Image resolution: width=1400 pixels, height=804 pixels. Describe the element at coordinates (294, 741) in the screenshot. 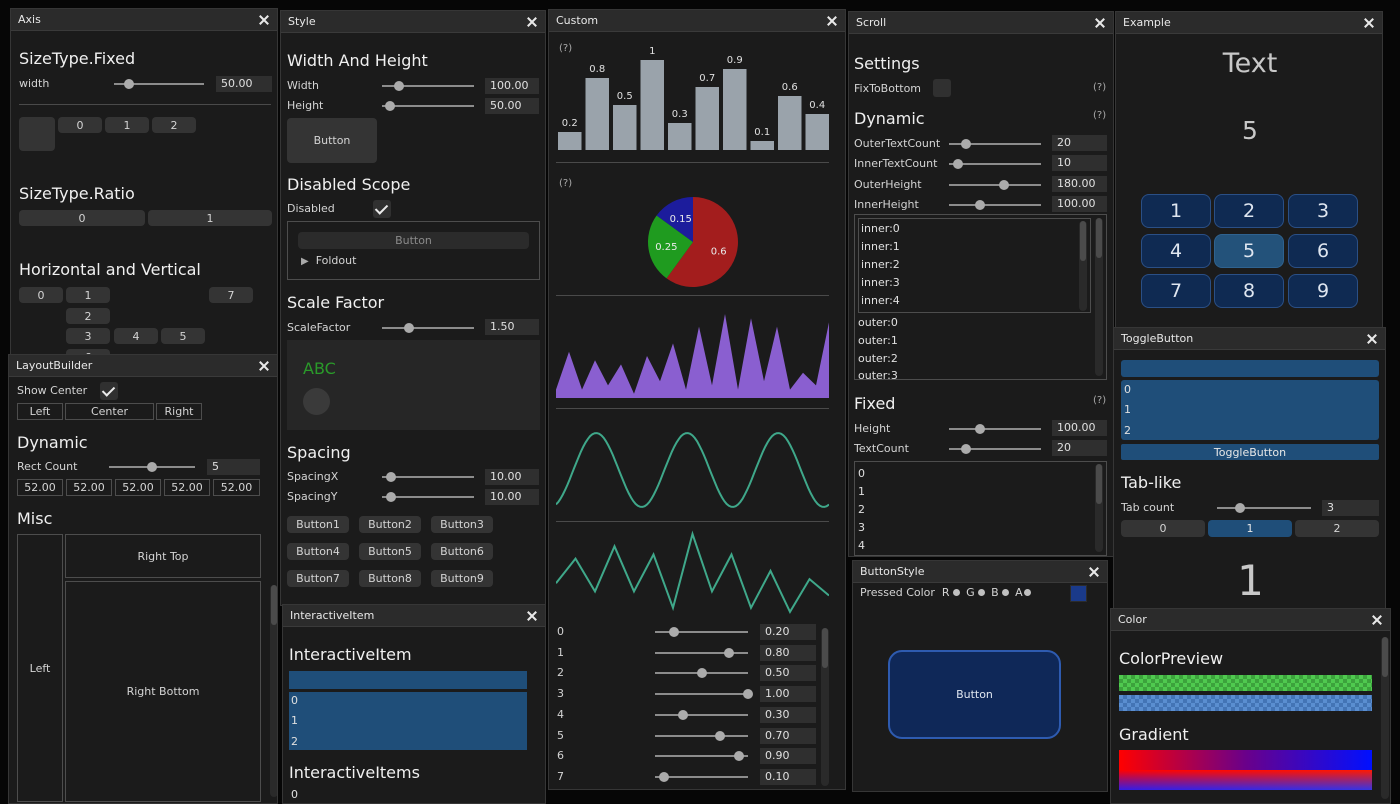

I see `interactive-item-2: 2` at that location.